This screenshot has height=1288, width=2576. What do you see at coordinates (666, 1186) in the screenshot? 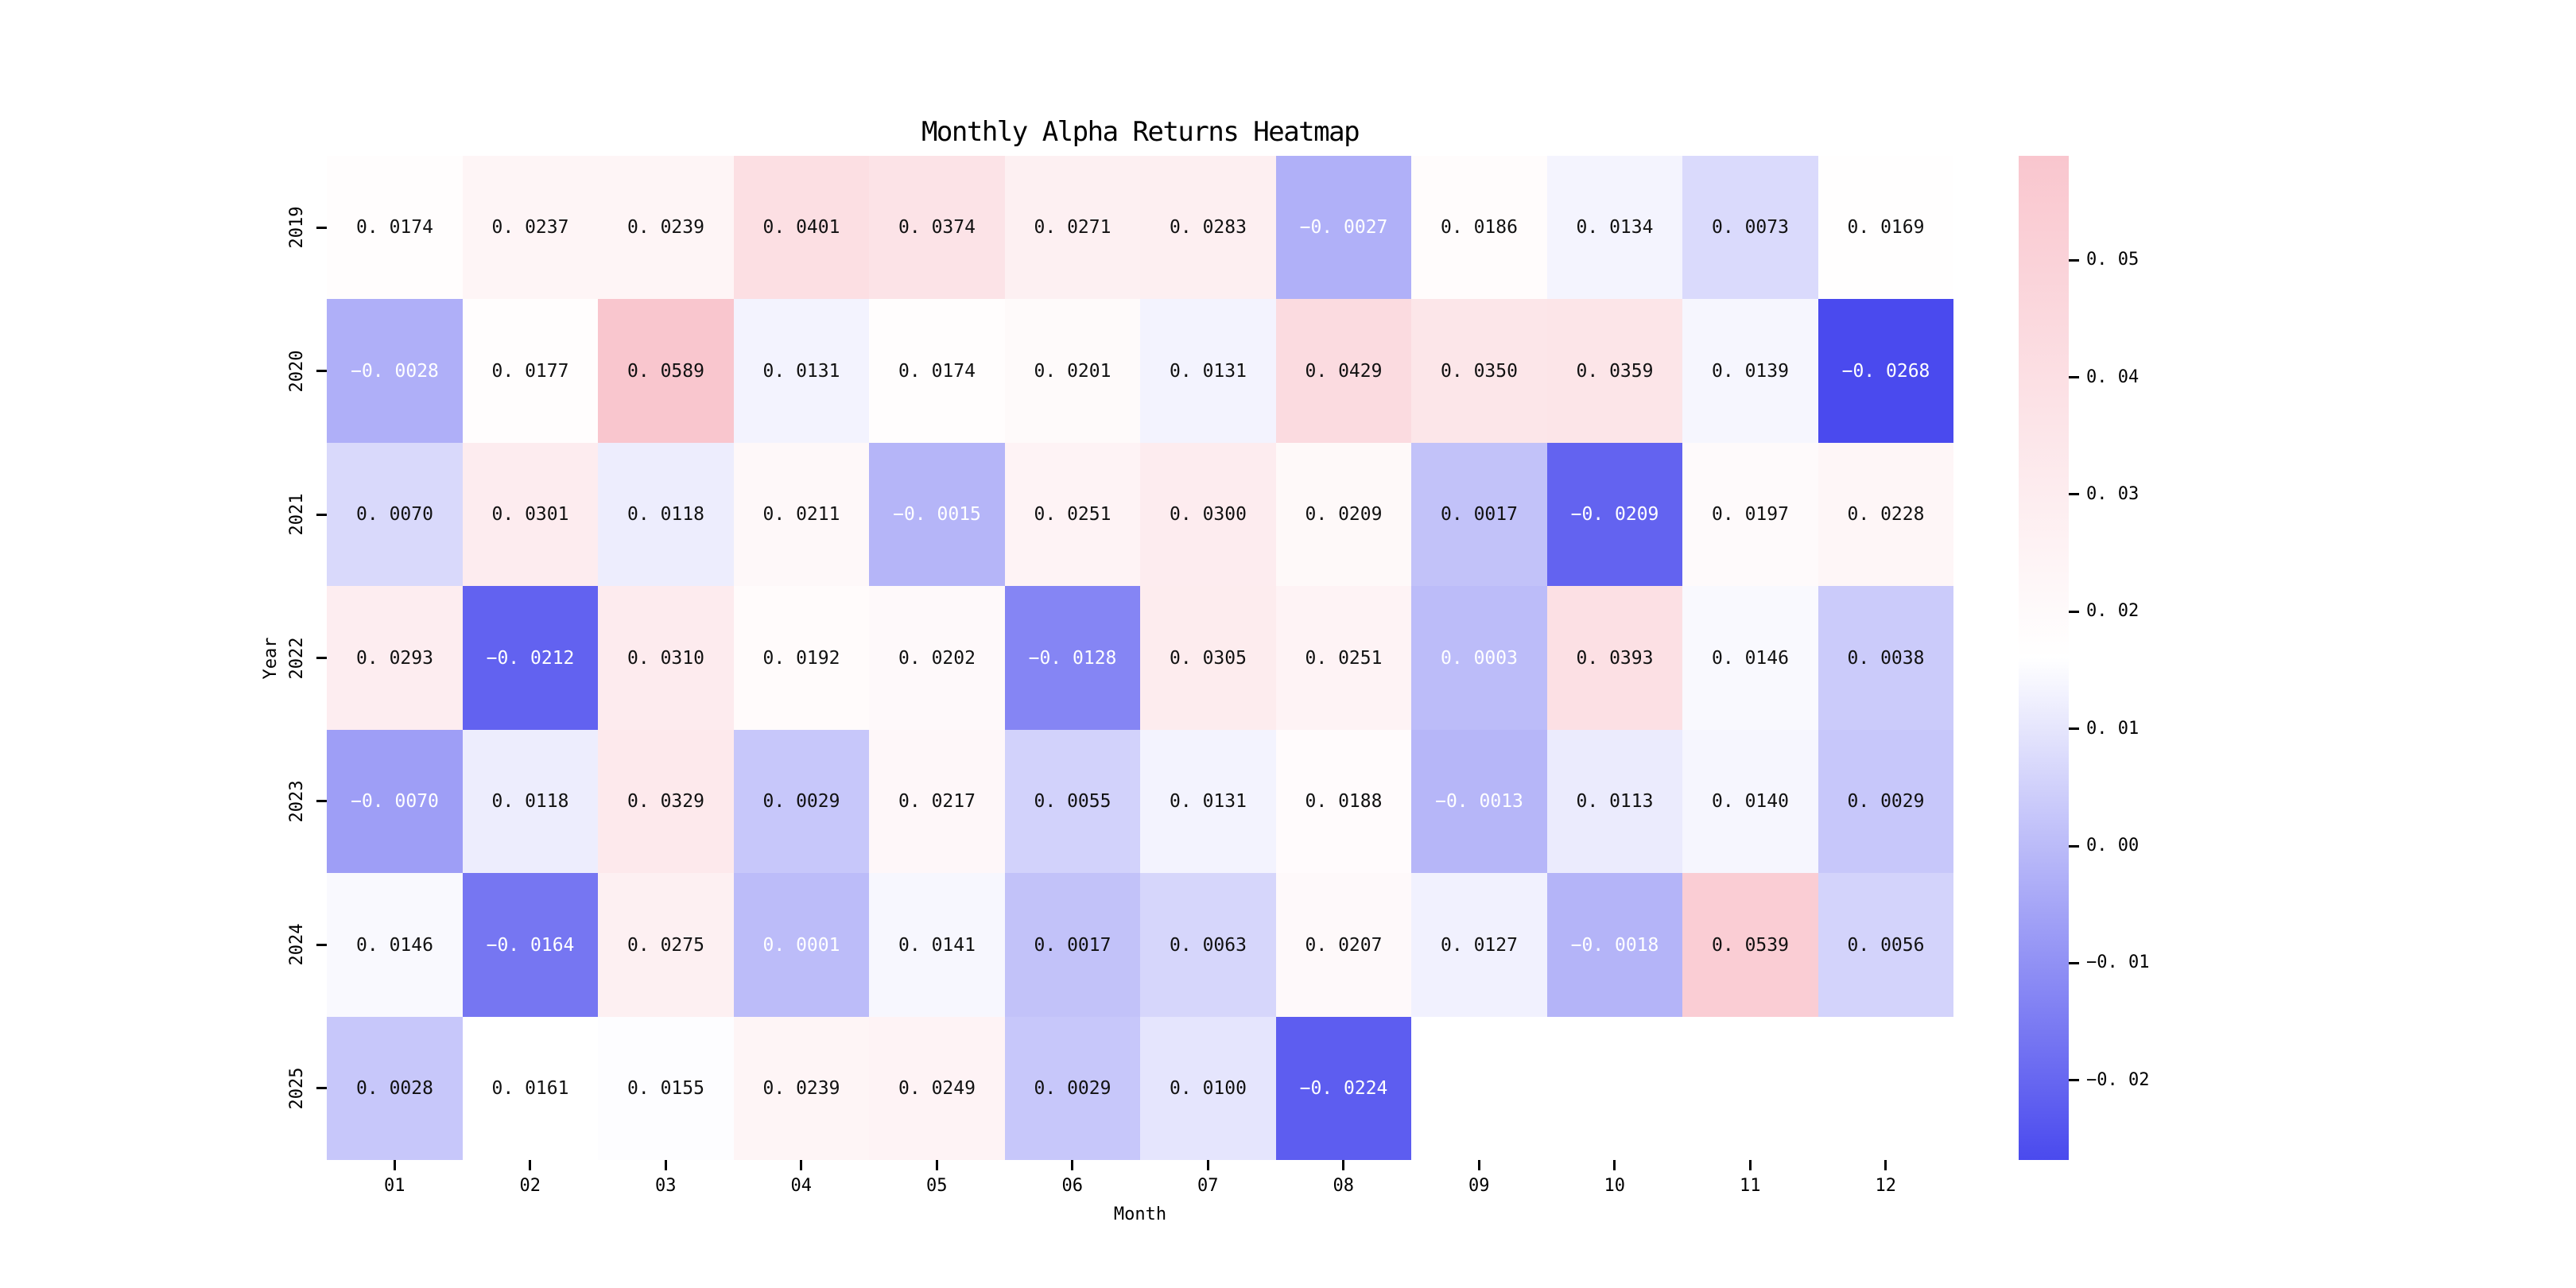
I see `x-tick-label: 03` at bounding box center [666, 1186].